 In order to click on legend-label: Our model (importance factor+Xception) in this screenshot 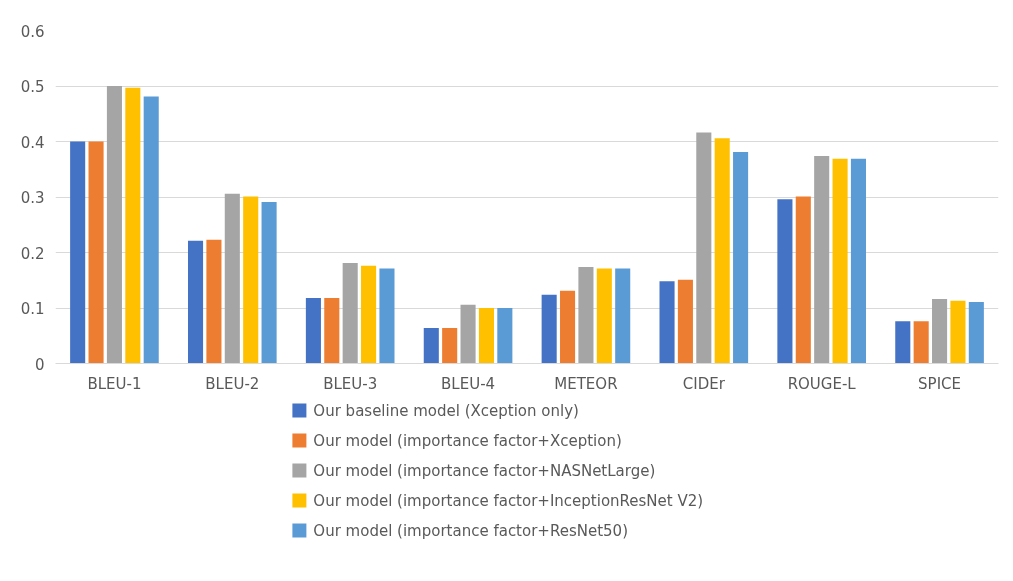, I will do `click(467, 440)`.